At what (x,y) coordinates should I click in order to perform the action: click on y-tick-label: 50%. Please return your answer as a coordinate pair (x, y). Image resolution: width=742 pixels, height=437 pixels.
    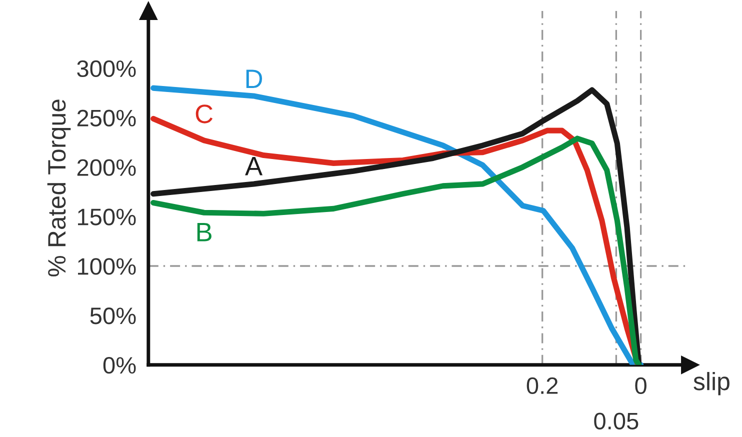
    Looking at the image, I should click on (113, 316).